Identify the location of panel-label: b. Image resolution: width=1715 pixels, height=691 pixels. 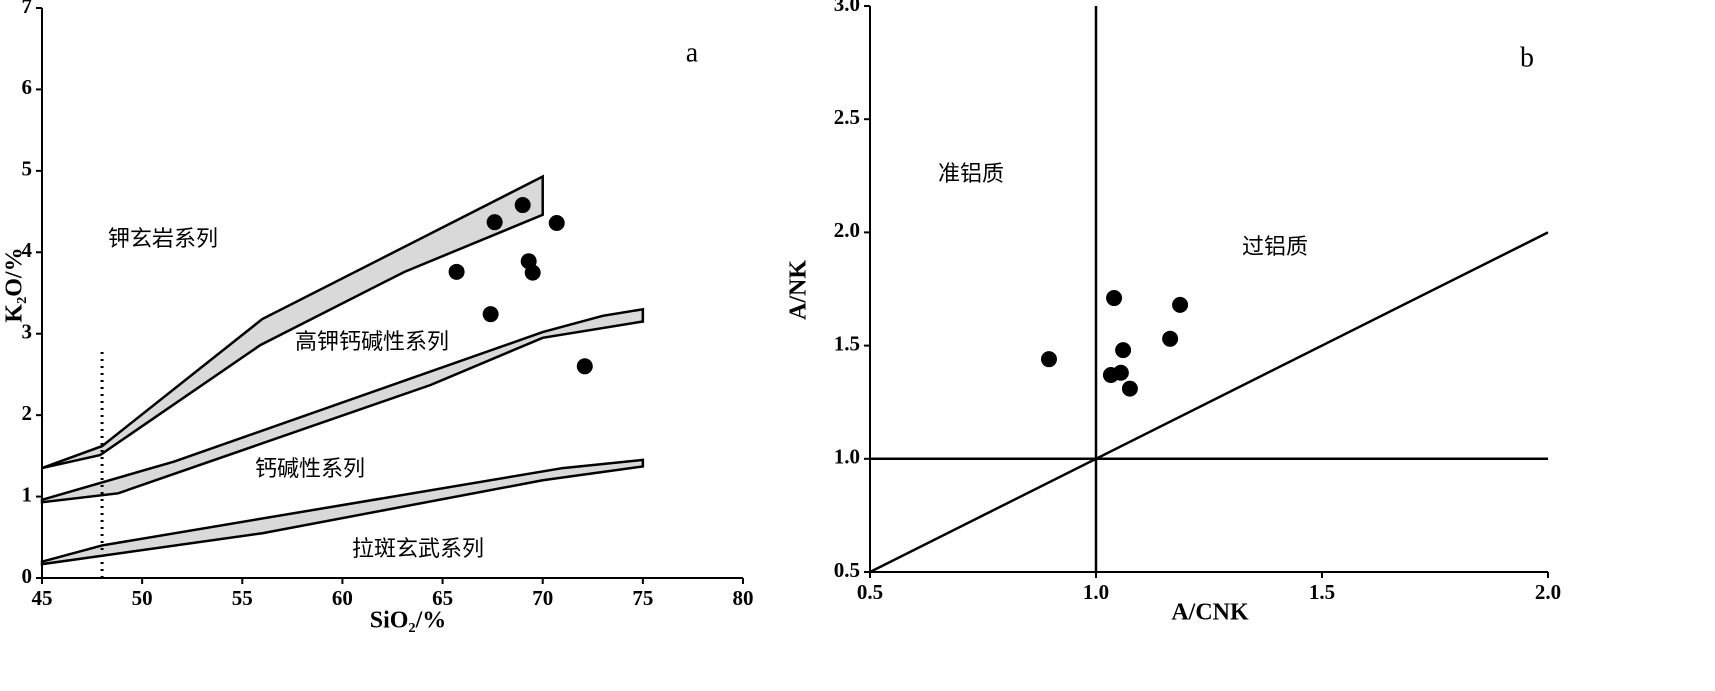
(1527, 57).